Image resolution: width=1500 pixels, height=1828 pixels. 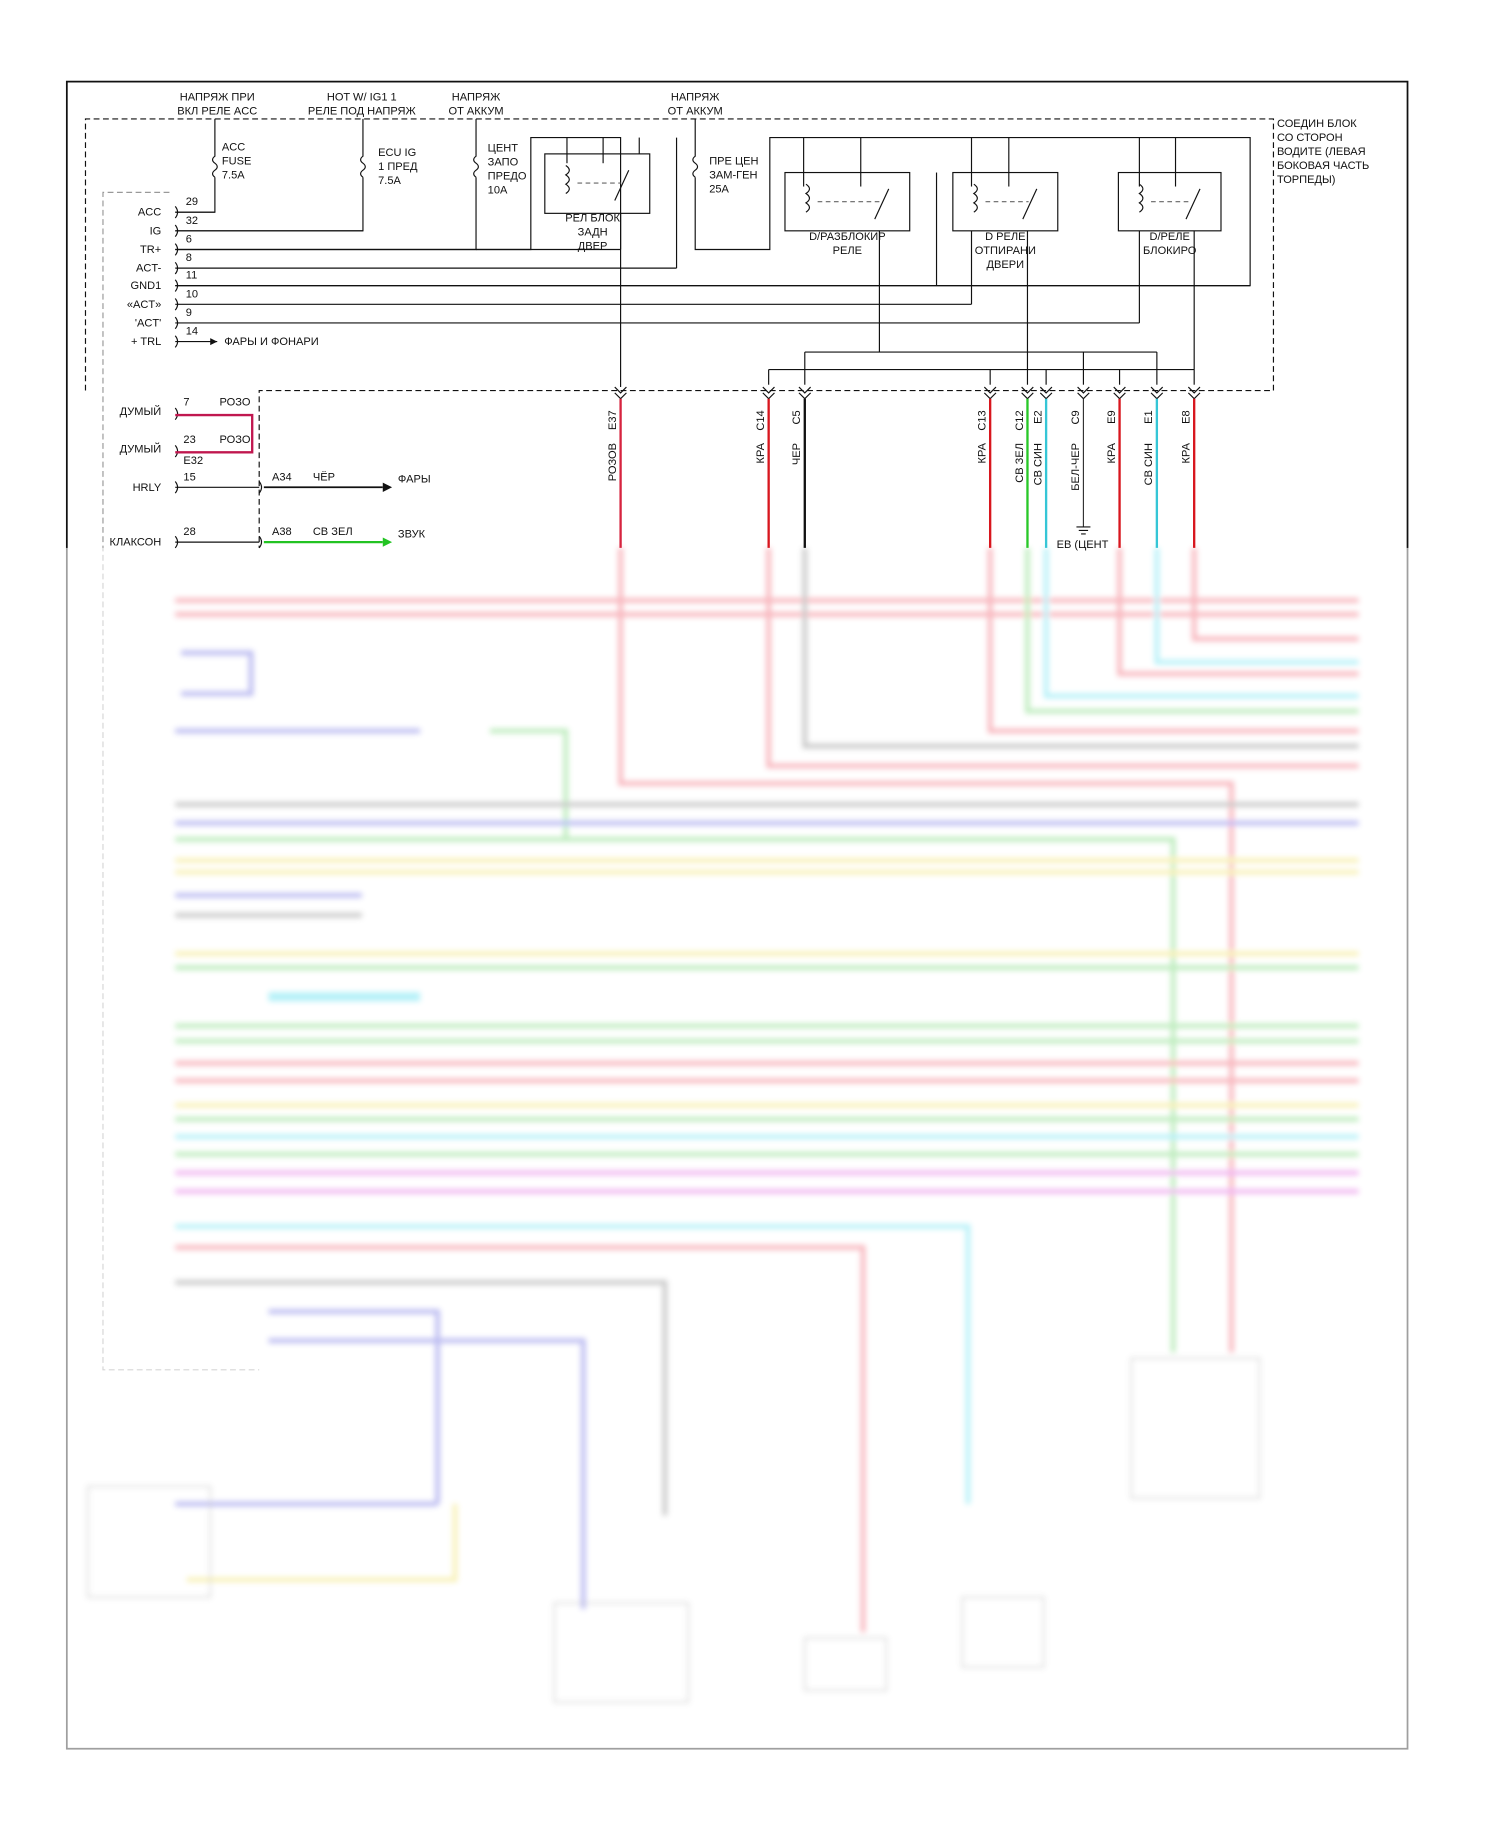 What do you see at coordinates (146, 342) in the screenshot?
I see `pin-name: + TRL` at bounding box center [146, 342].